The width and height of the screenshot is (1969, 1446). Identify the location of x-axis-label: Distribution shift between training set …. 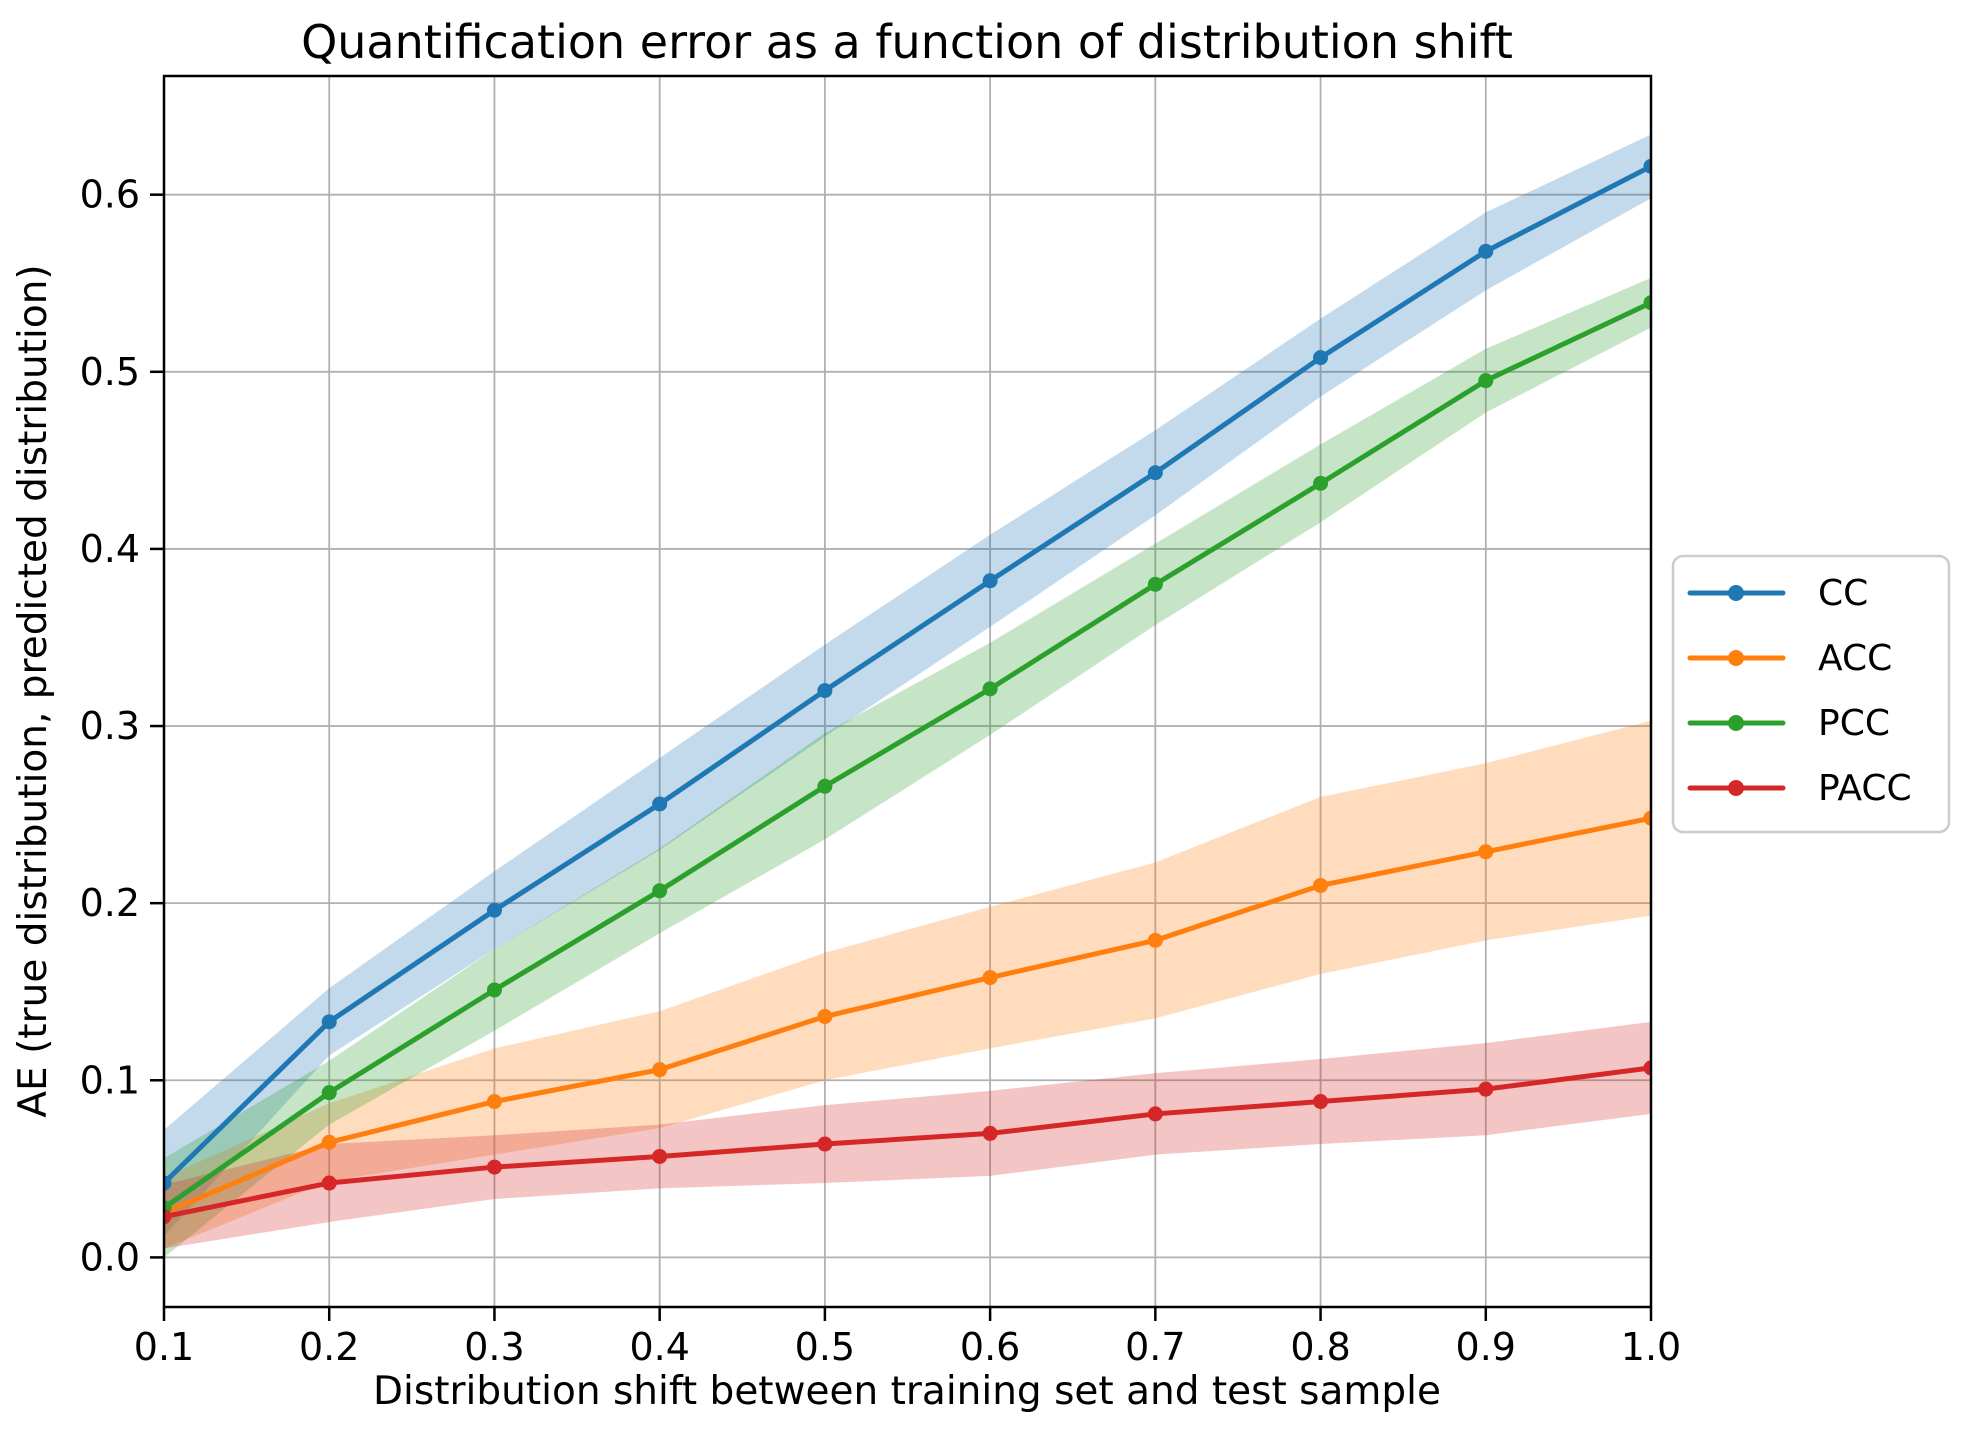
(907, 1391).